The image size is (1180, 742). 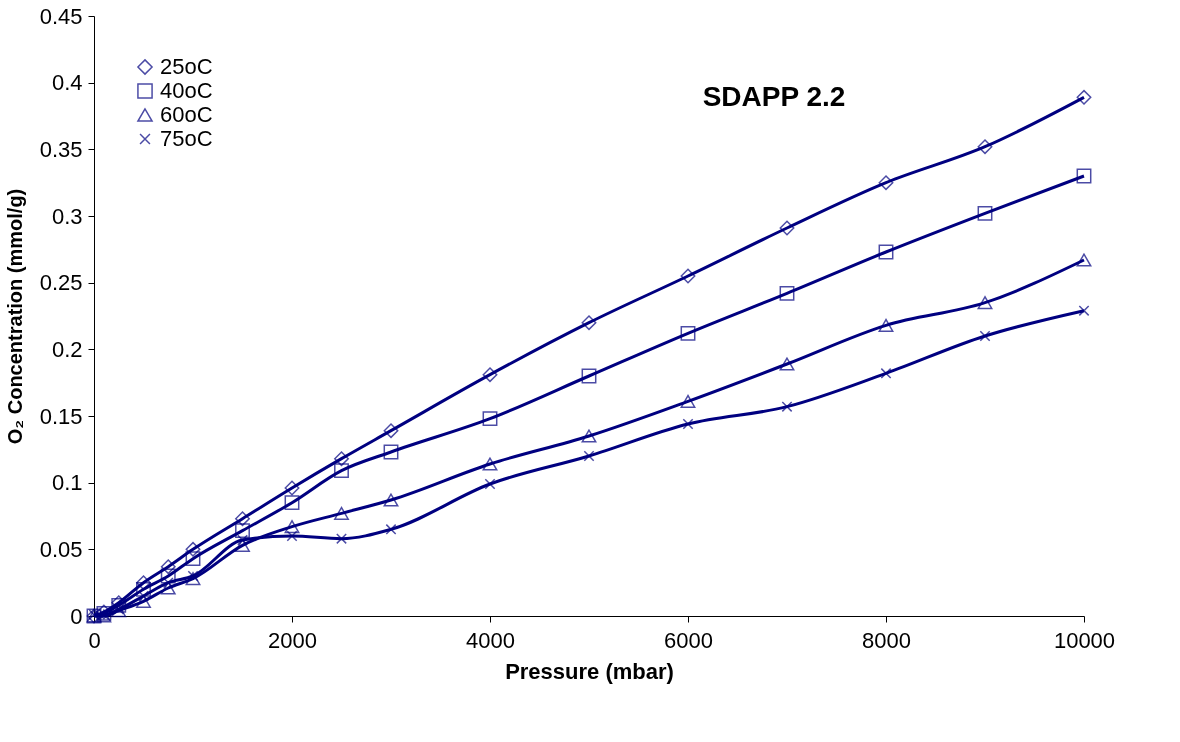 What do you see at coordinates (186, 90) in the screenshot?
I see `legend-label: 40oC` at bounding box center [186, 90].